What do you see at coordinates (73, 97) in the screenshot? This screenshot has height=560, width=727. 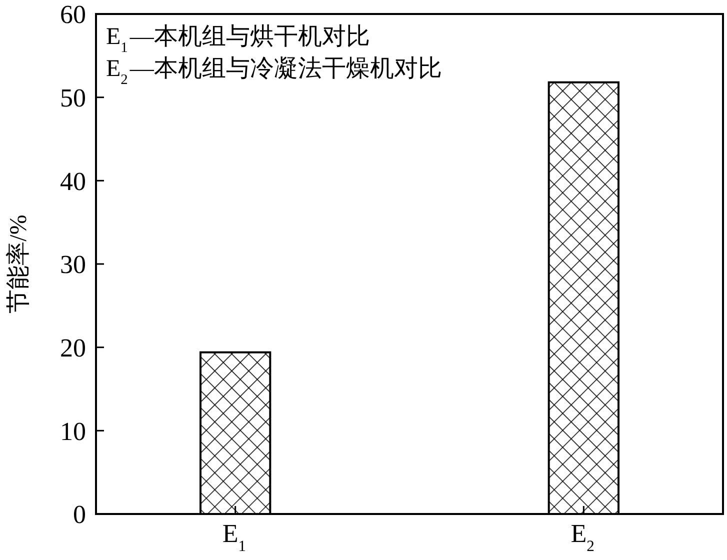 I see `y-tick-label: 50` at bounding box center [73, 97].